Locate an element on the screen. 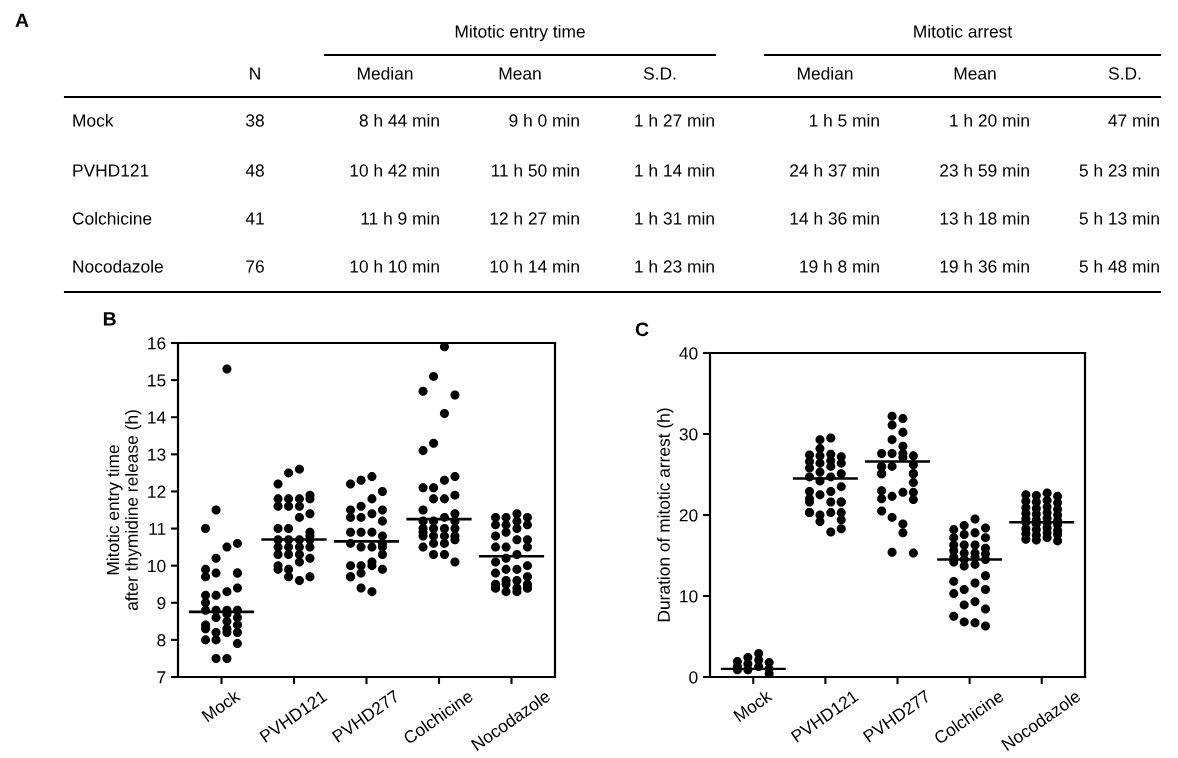  y-tick-label: 13 is located at coordinates (157, 454).